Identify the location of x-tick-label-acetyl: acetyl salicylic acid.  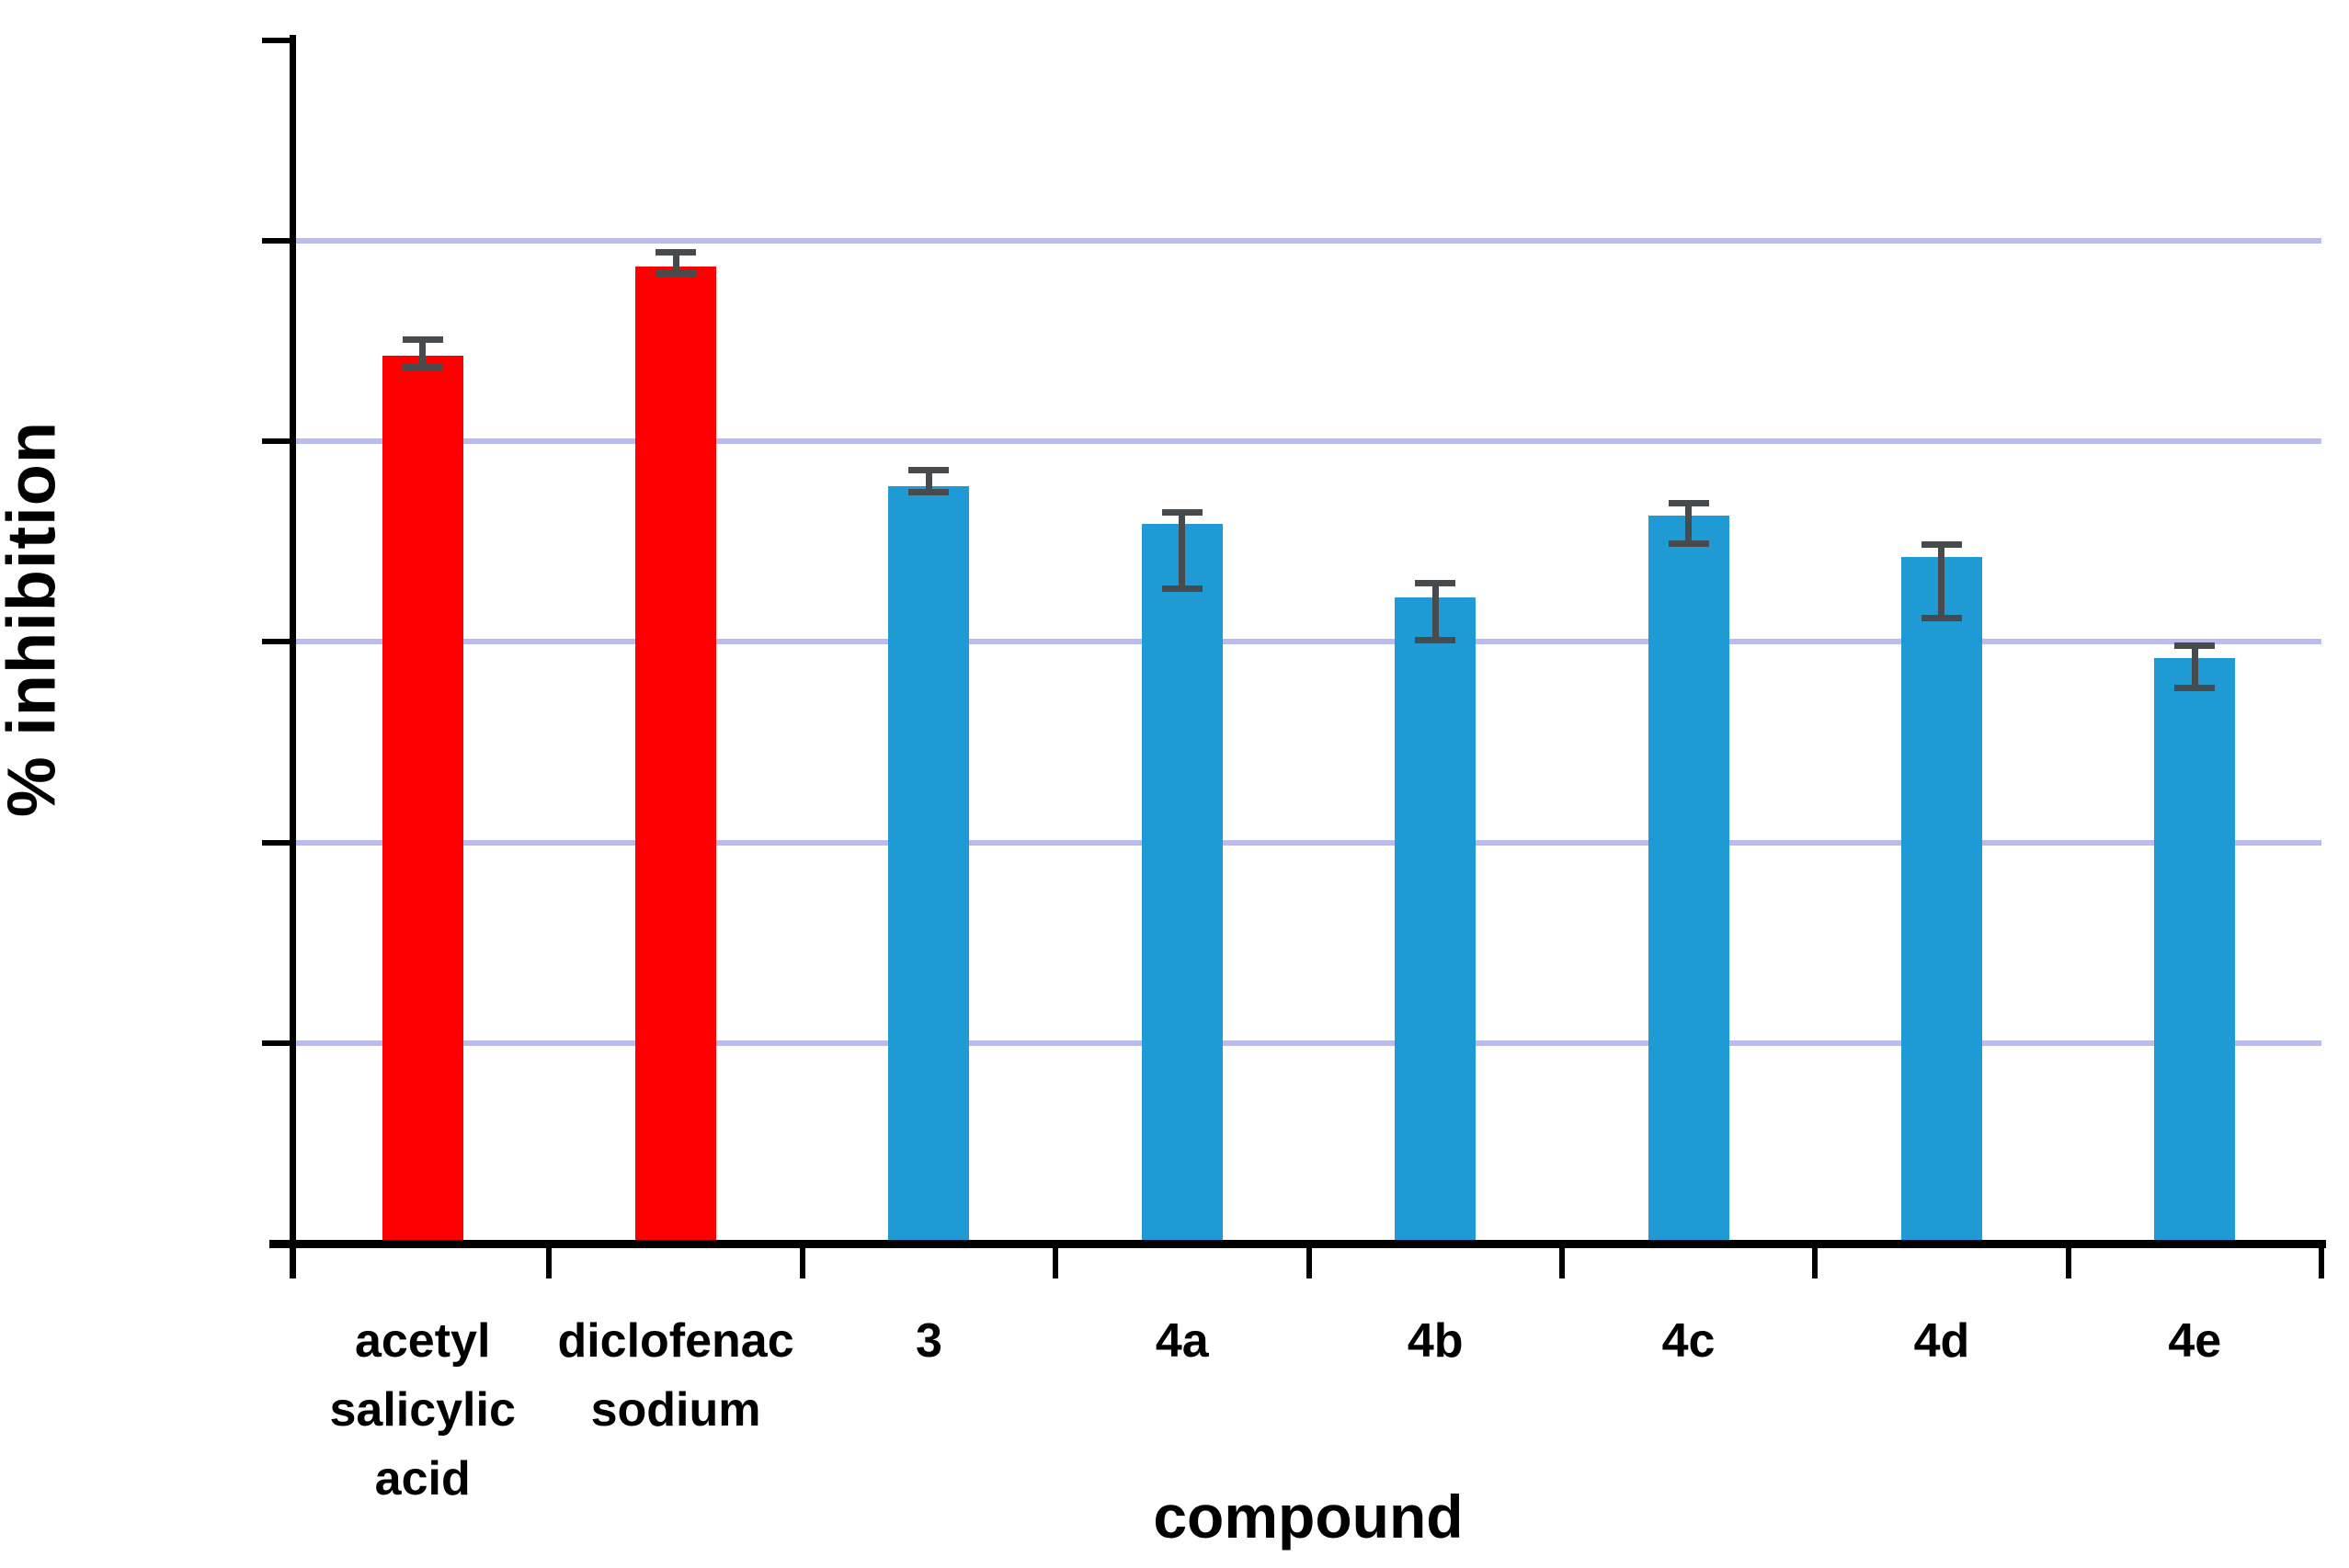
(423, 1410).